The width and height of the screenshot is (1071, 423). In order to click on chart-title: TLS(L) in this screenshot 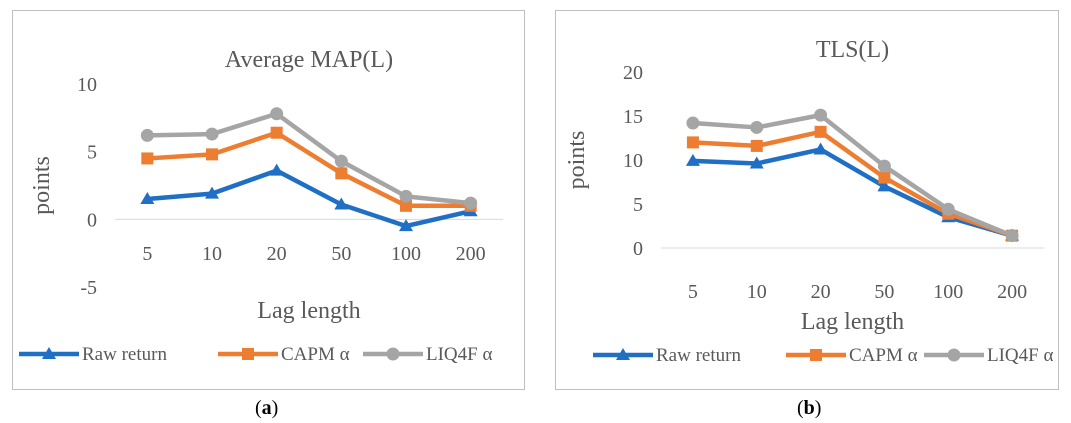, I will do `click(852, 50)`.